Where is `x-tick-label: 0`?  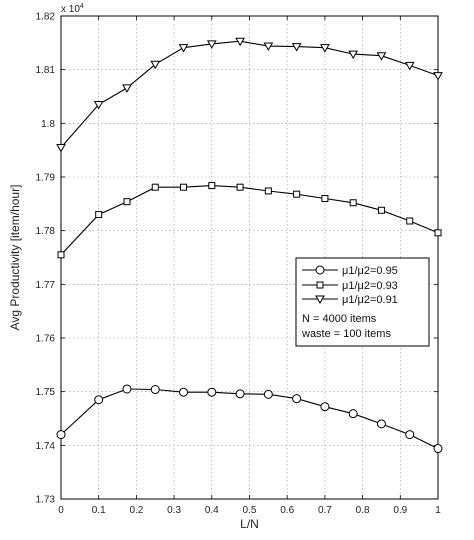
x-tick-label: 0 is located at coordinates (61, 510).